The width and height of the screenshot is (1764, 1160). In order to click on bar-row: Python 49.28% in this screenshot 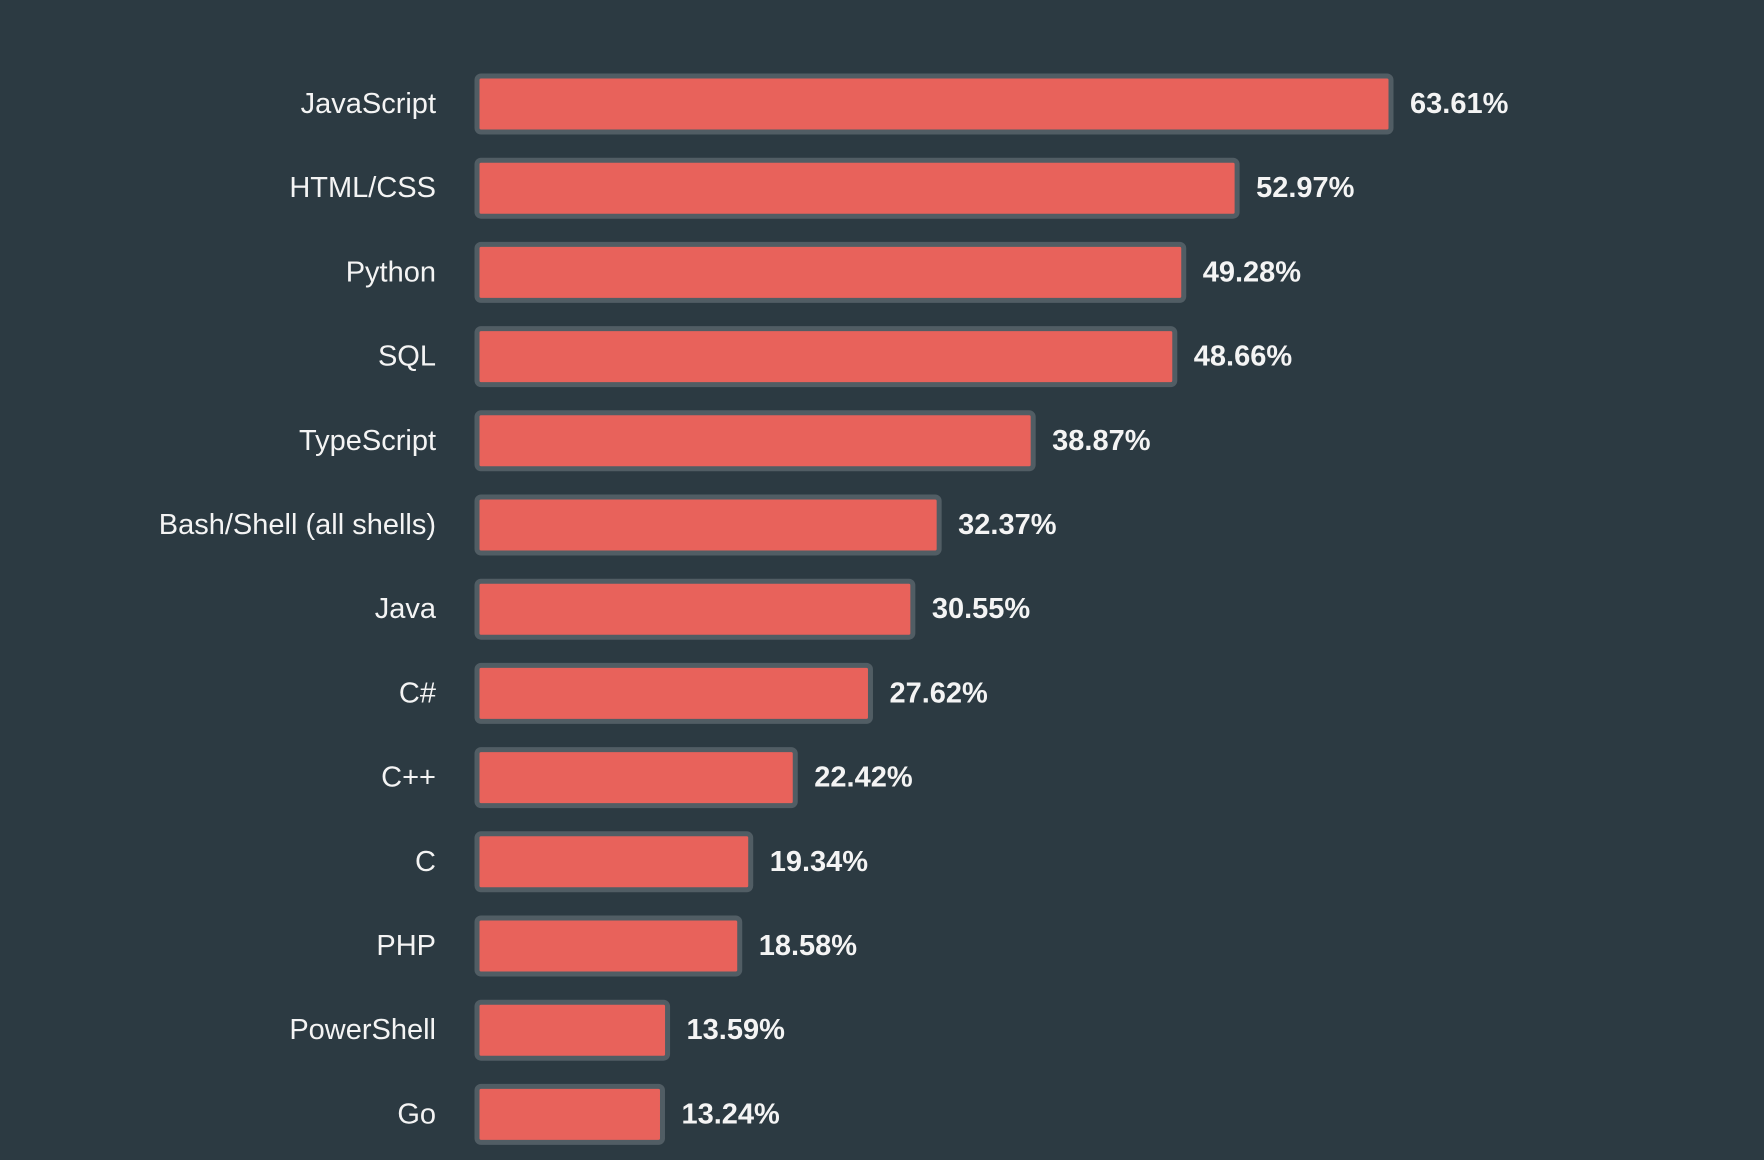, I will do `click(824, 272)`.